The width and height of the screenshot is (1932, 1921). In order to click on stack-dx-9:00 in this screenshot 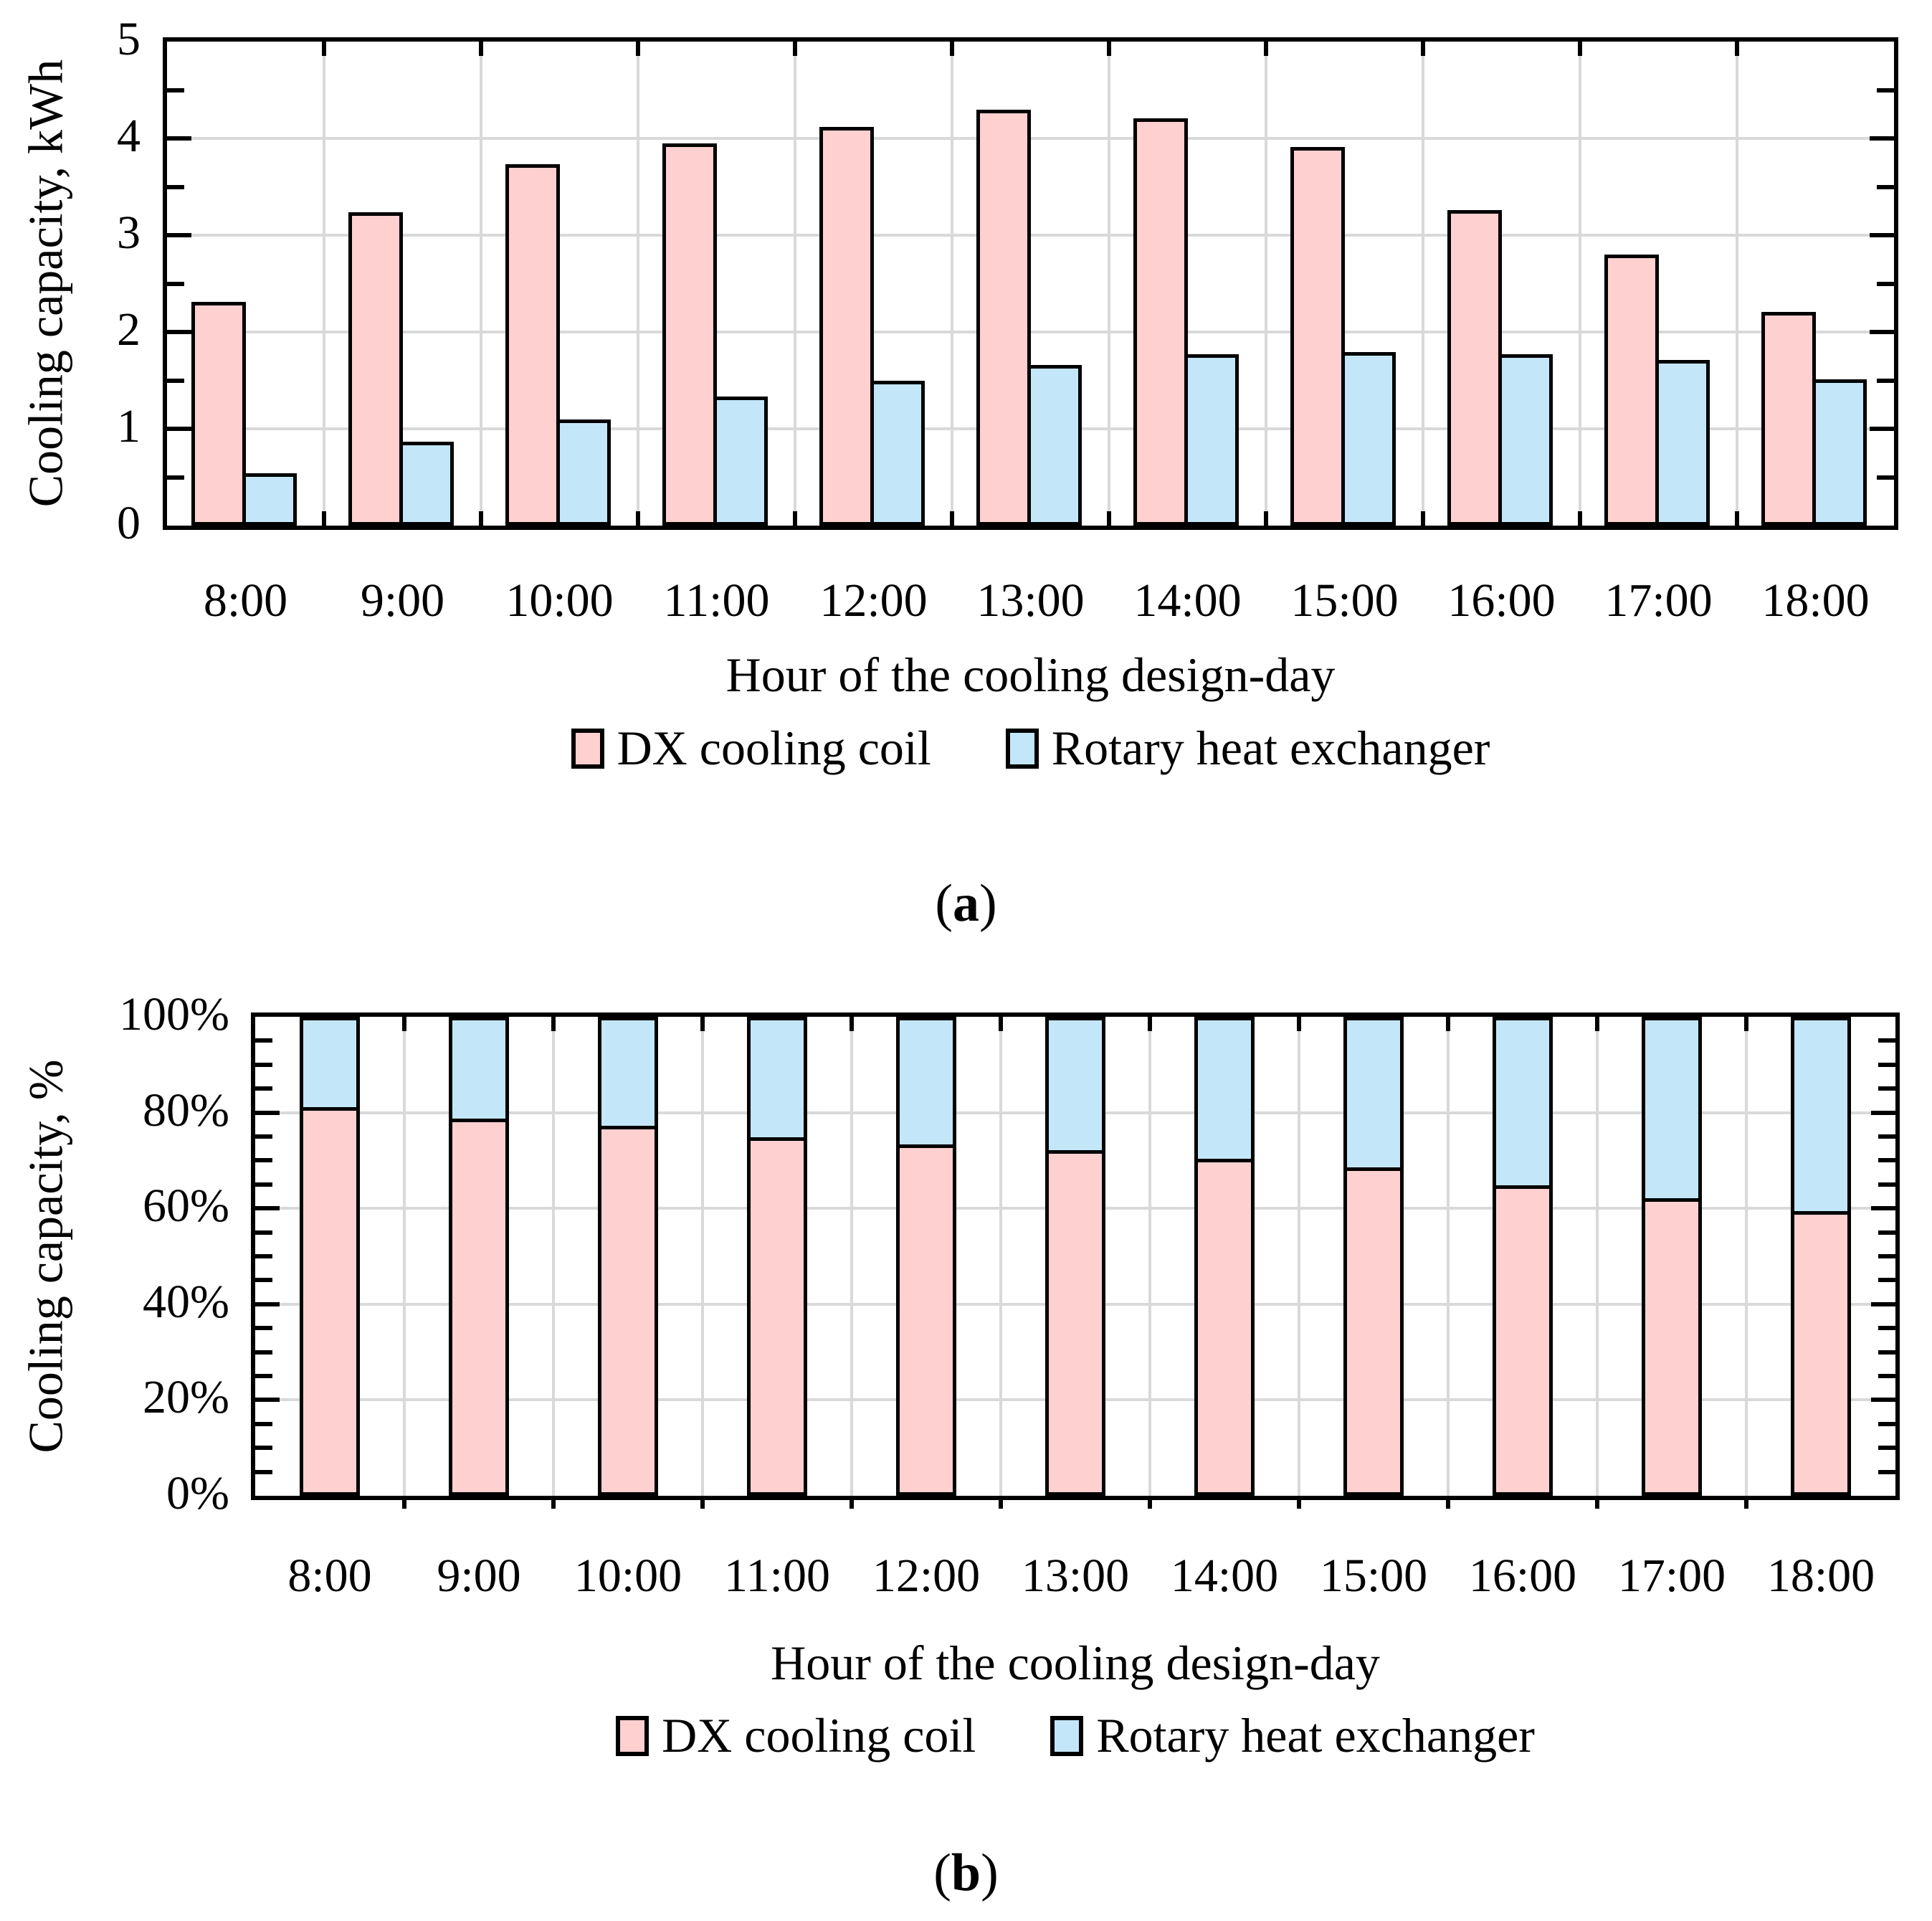, I will do `click(479, 1307)`.